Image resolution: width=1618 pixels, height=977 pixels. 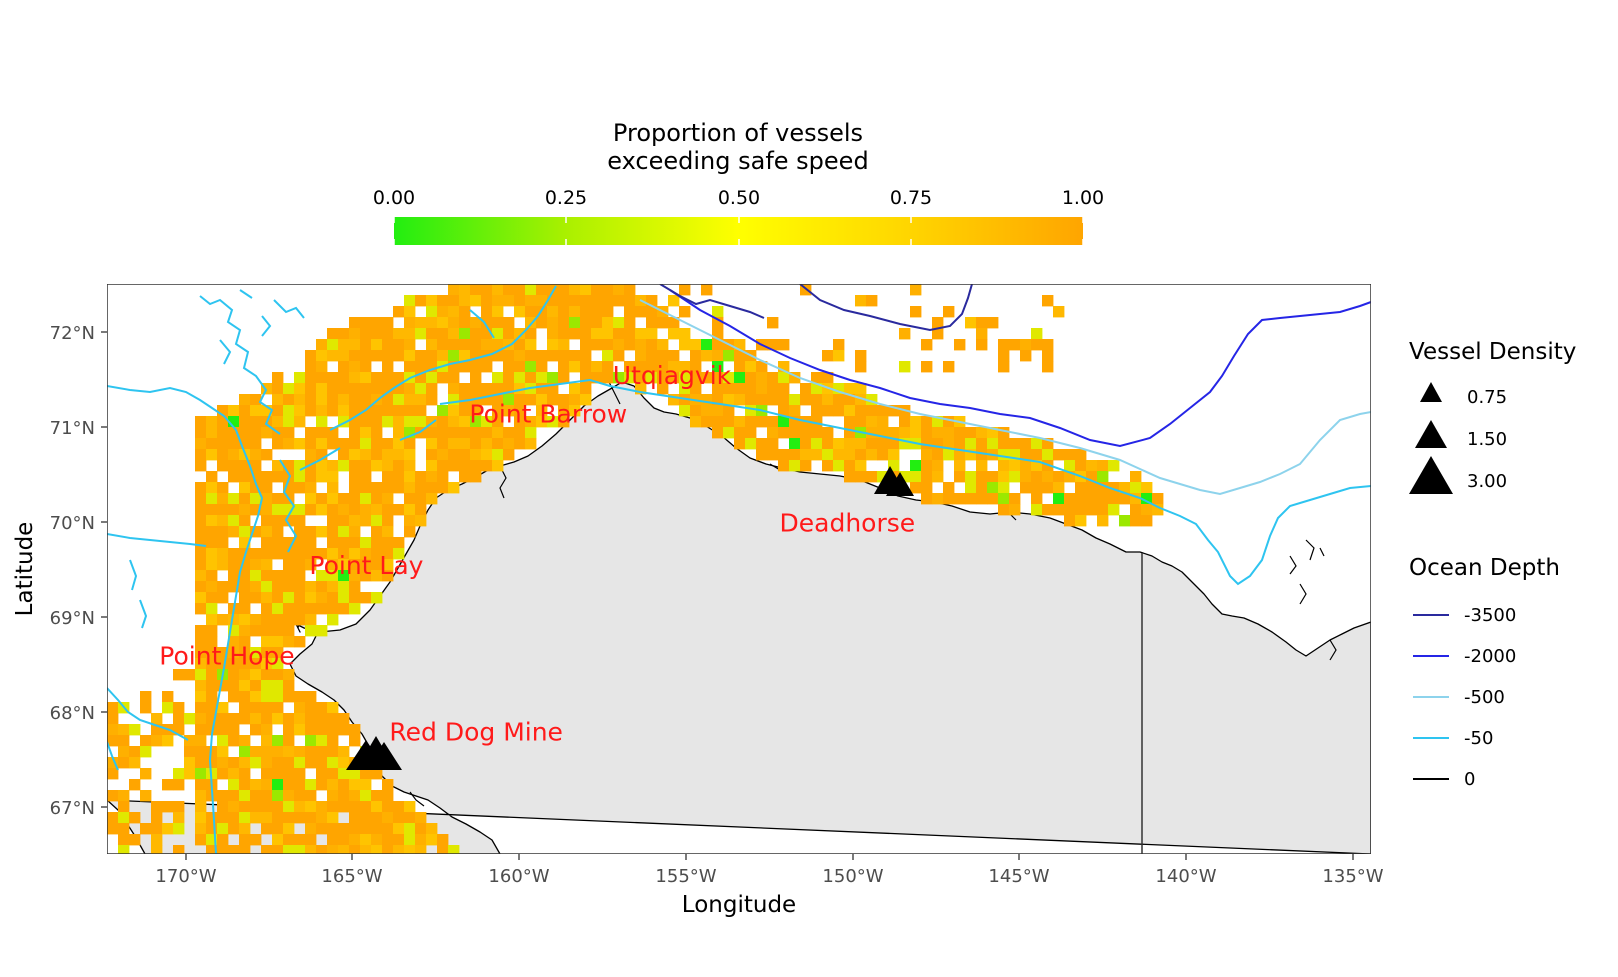 What do you see at coordinates (72, 713) in the screenshot?
I see `y-tick-68: 68°N` at bounding box center [72, 713].